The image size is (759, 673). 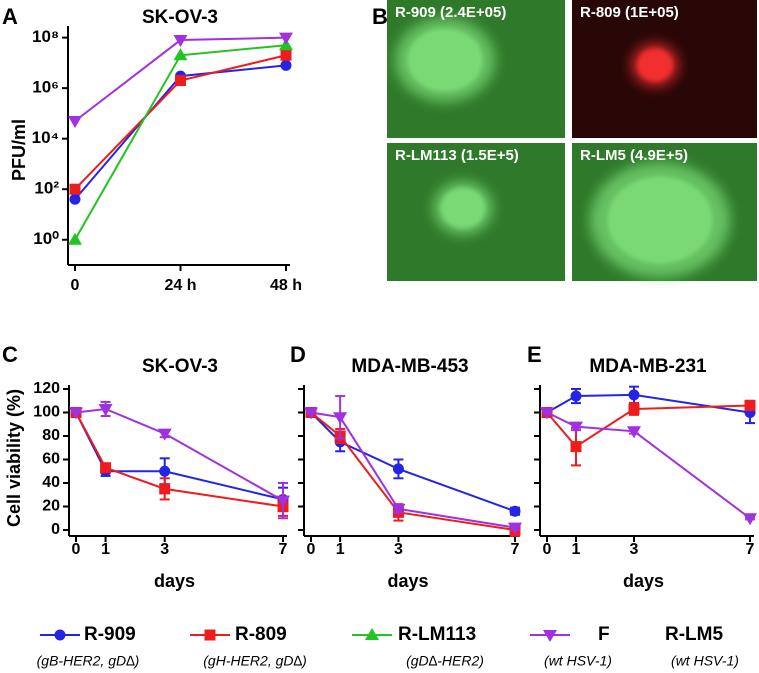 I want to click on y-axis-label: Cell viability (%), so click(x=14, y=458).